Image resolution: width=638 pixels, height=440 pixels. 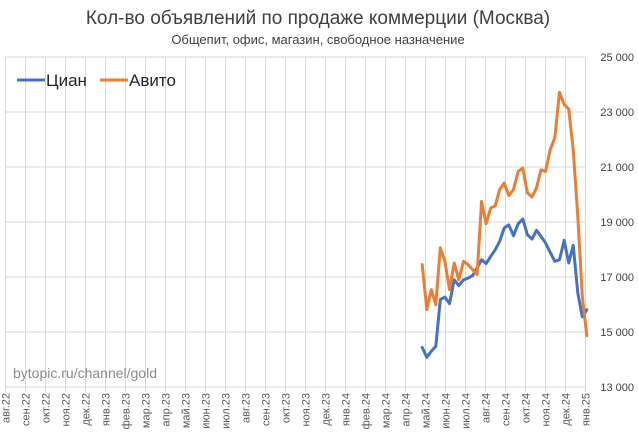 What do you see at coordinates (227, 411) in the screenshot?
I see `x-tick-label: июл.23` at bounding box center [227, 411].